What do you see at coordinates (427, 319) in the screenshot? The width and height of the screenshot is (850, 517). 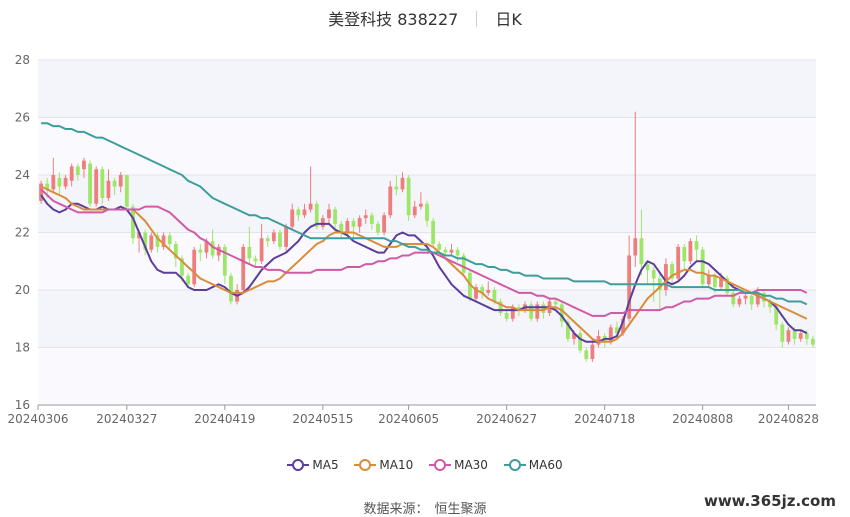 I see `grid-band` at bounding box center [427, 319].